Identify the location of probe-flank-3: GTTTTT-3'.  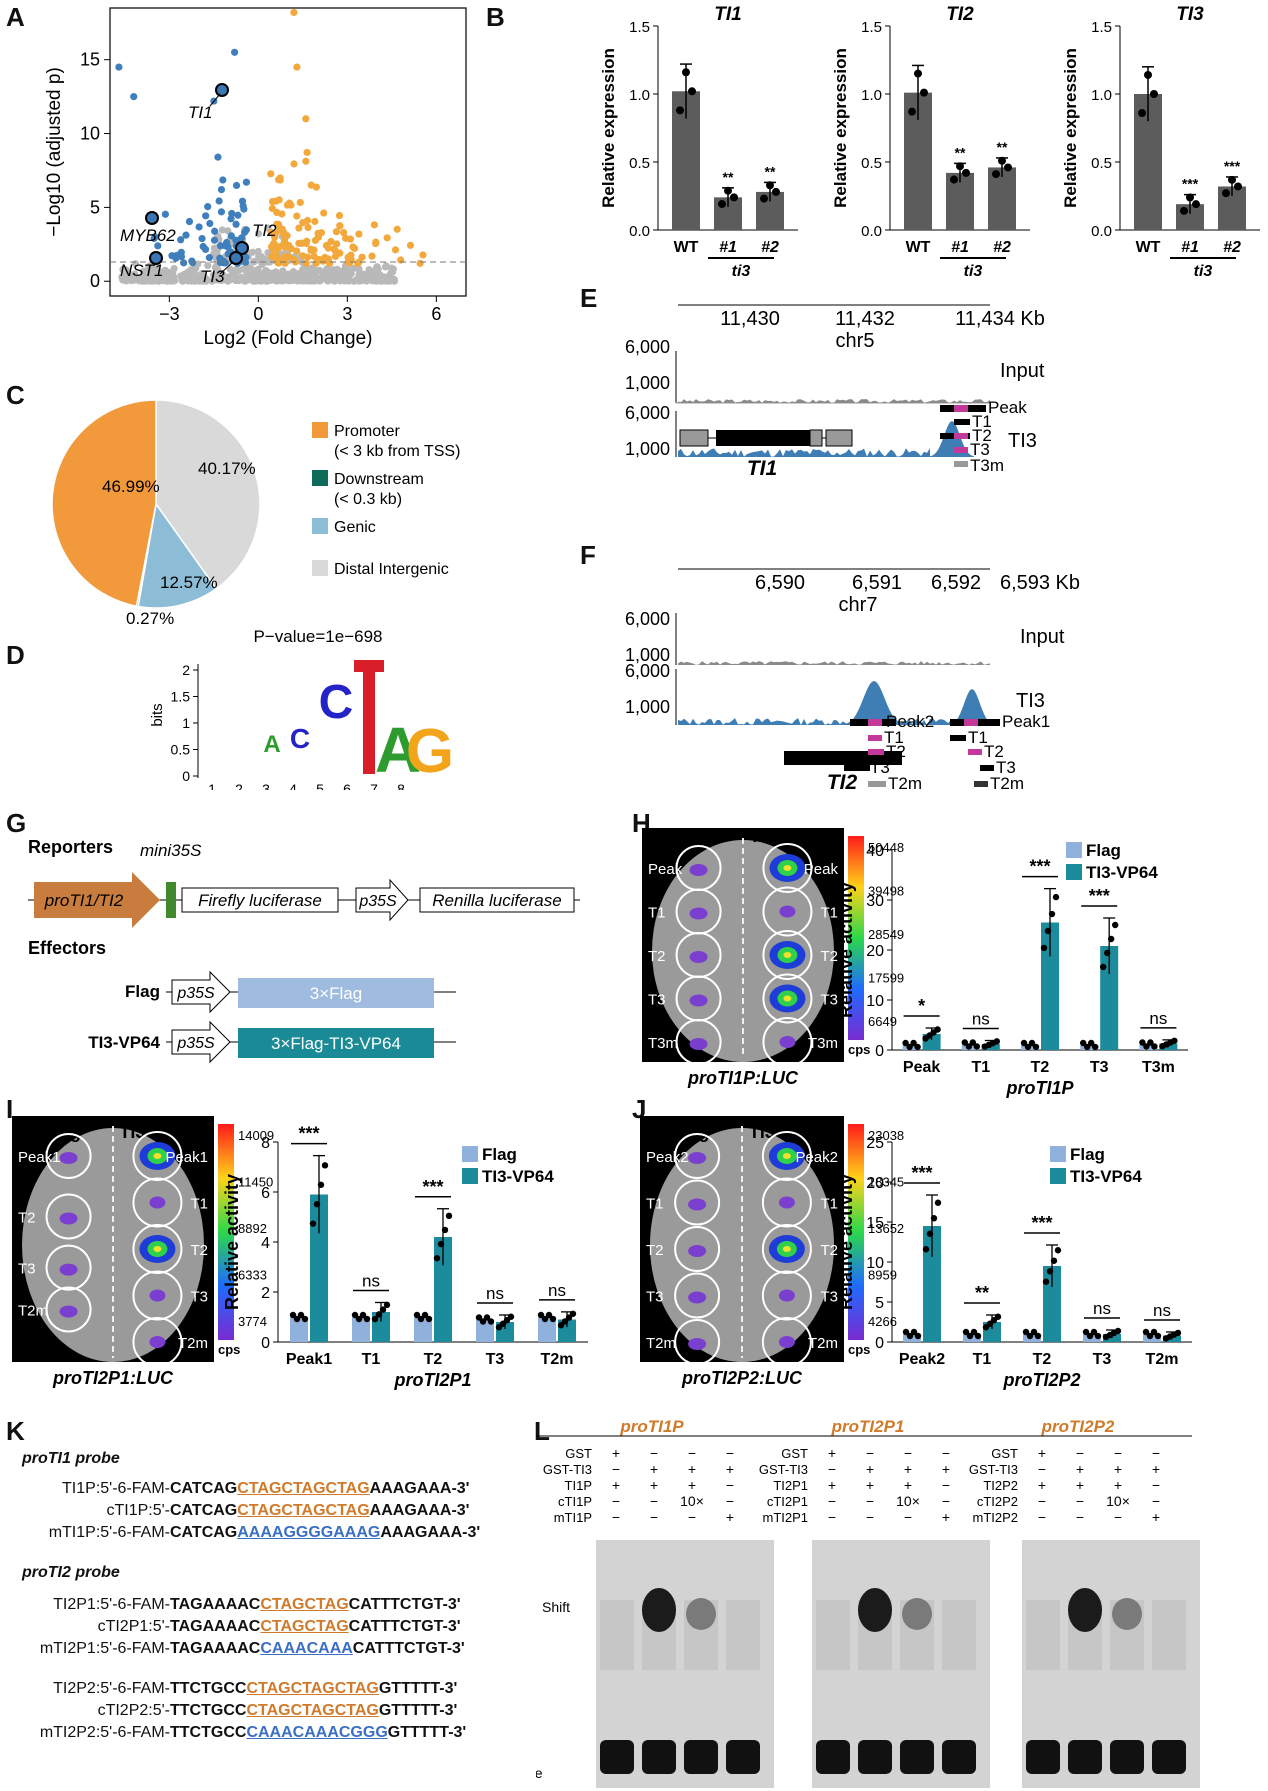
(418, 1710).